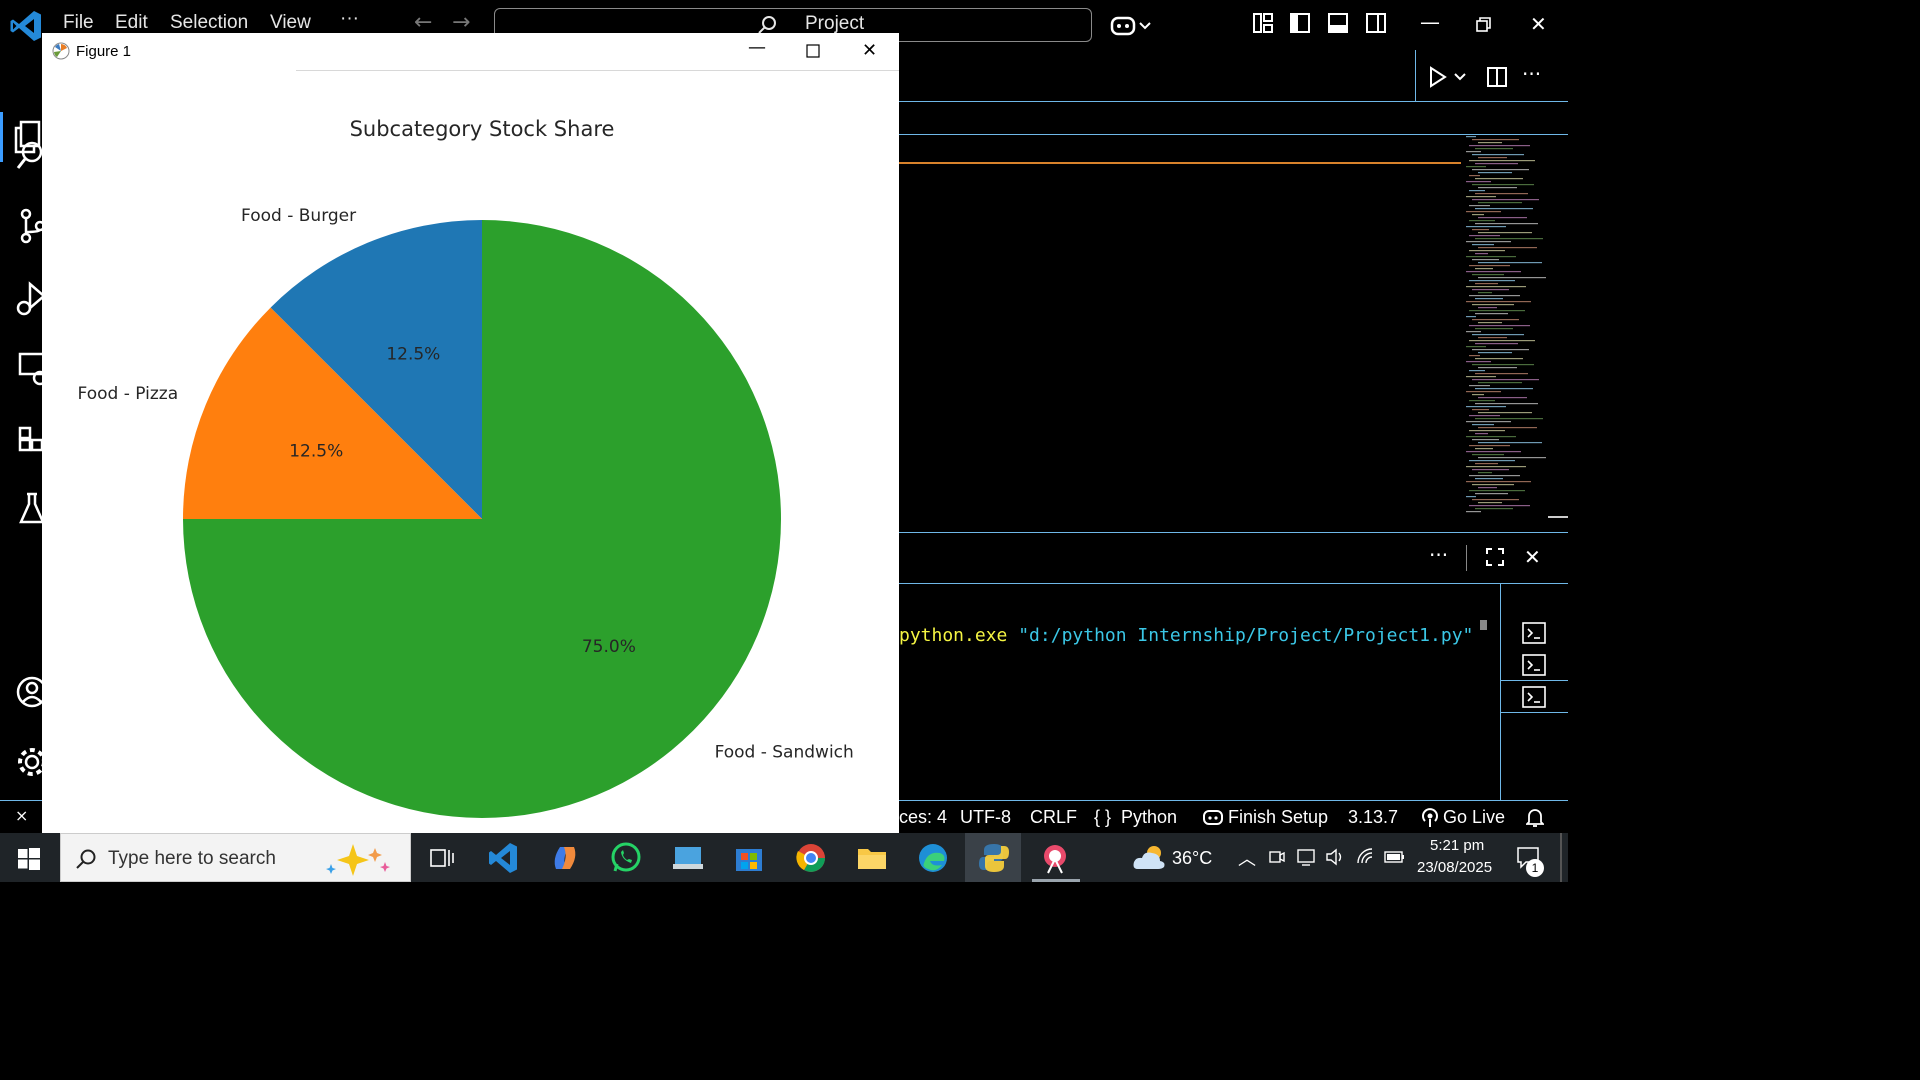 The height and width of the screenshot is (1080, 1920). I want to click on clock-date: 23/08/2025, so click(1455, 867).